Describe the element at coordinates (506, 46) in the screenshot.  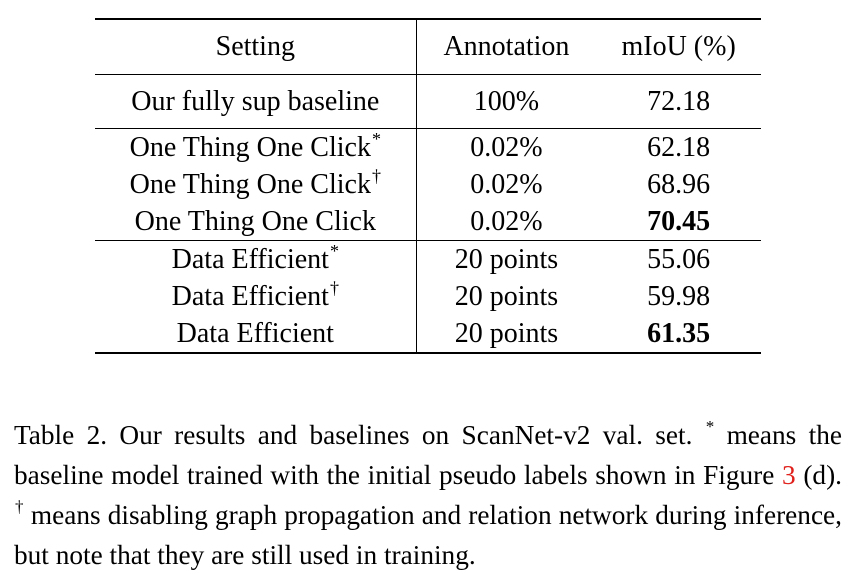
I see `header-annotation: Annotation` at that location.